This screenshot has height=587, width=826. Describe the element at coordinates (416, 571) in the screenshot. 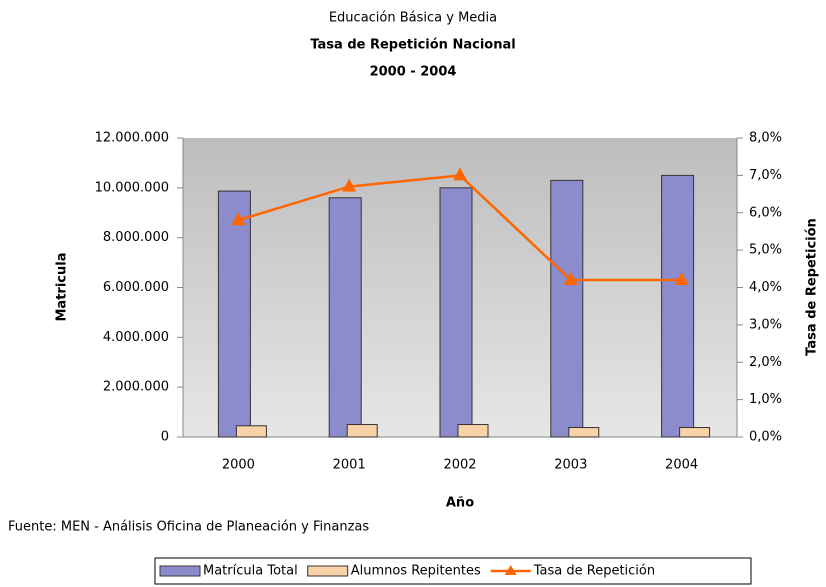

I see `legend-label: Alumnos Repitentes` at that location.